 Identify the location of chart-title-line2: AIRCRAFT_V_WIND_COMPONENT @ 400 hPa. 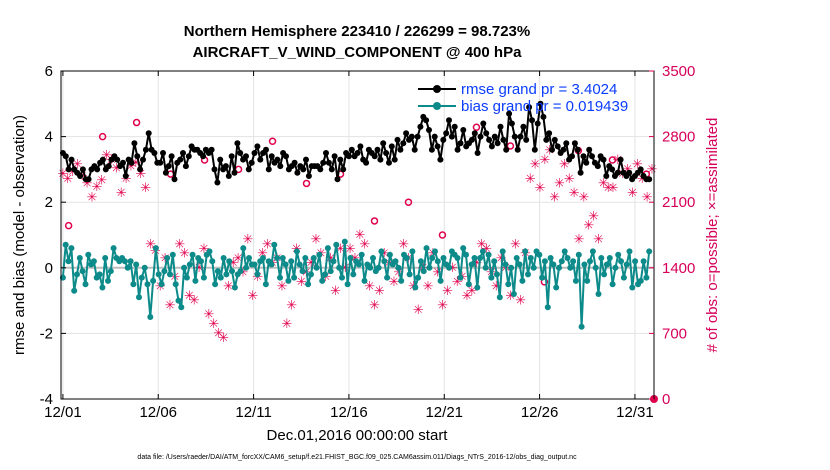
(358, 52).